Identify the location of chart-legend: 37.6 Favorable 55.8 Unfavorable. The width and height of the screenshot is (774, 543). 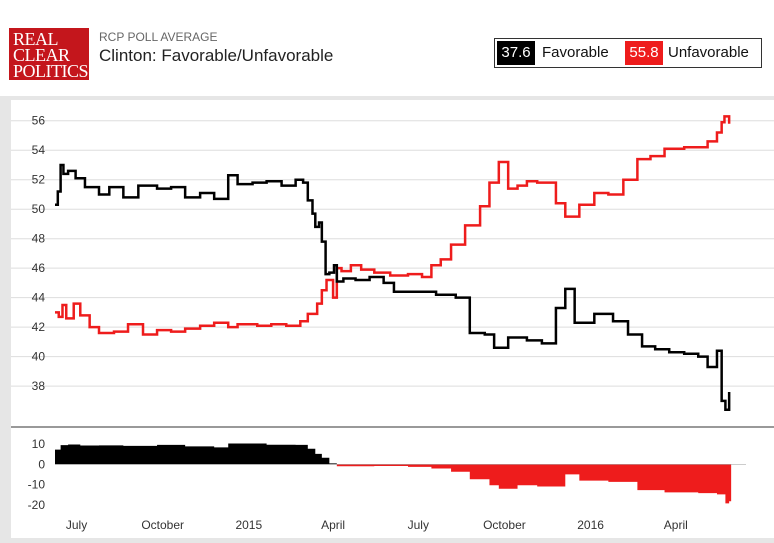
(628, 53).